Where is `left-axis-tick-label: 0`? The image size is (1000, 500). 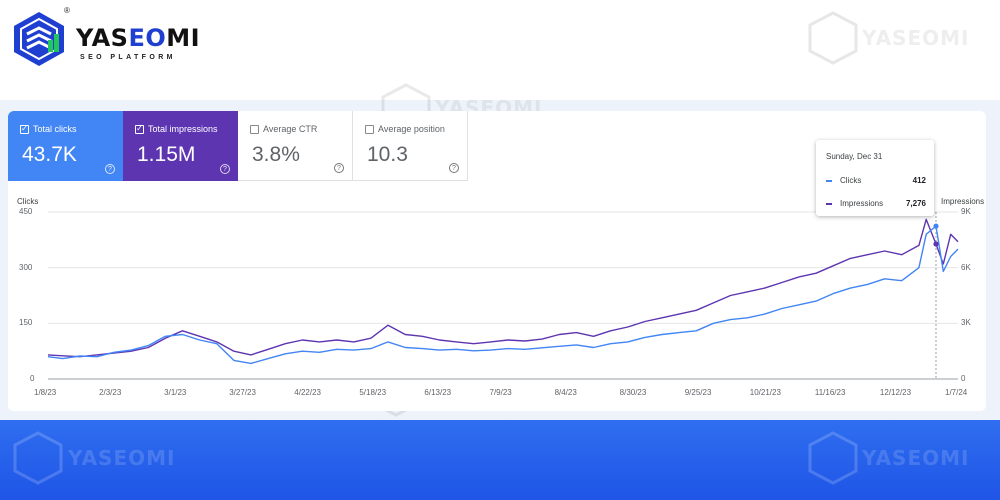 left-axis-tick-label: 0 is located at coordinates (32, 378).